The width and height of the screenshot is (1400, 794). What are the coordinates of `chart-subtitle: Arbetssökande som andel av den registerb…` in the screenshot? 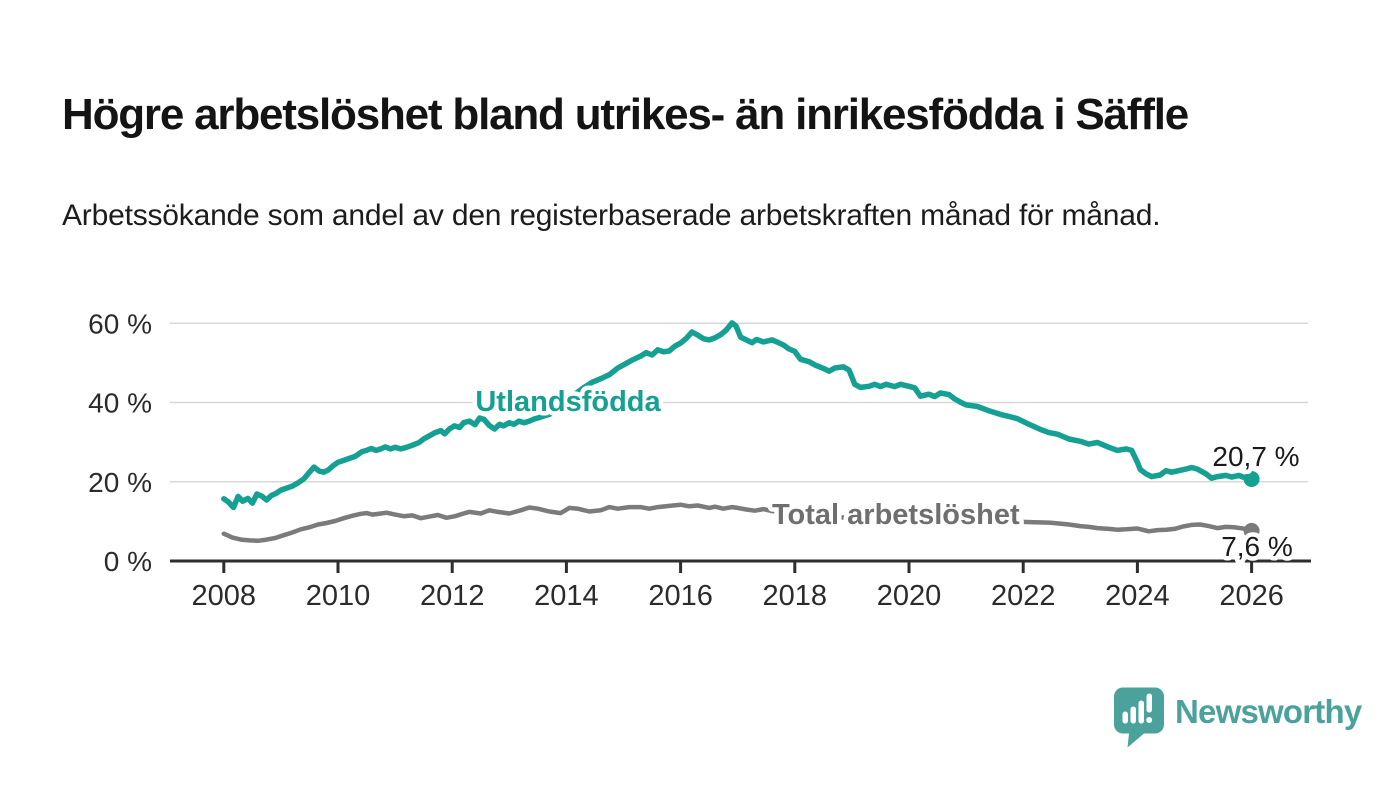 It's located at (611, 215).